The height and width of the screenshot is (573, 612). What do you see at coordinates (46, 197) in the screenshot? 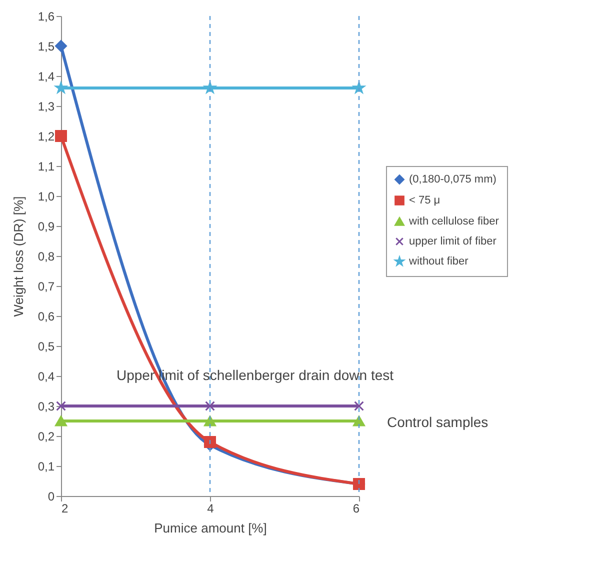
I see `y-tick-label: 1,0` at bounding box center [46, 197].